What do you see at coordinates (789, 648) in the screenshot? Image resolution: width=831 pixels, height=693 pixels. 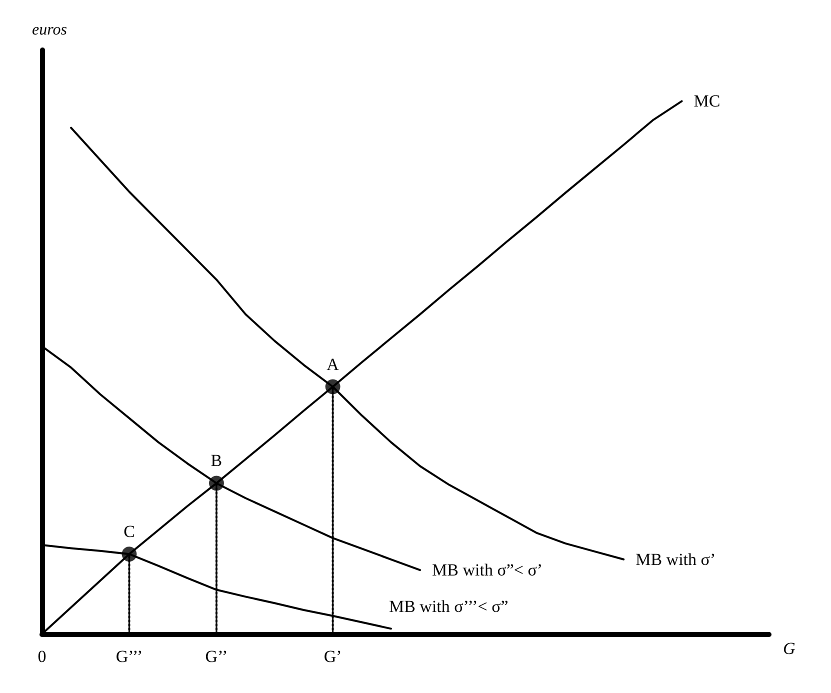 I see `x-axis-title: G` at bounding box center [789, 648].